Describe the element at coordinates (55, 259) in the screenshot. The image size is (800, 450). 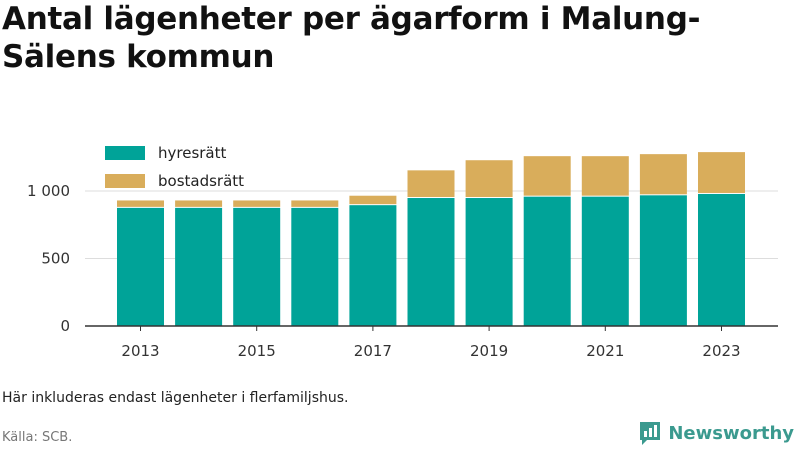
I see `y-tick-label: 500` at that location.